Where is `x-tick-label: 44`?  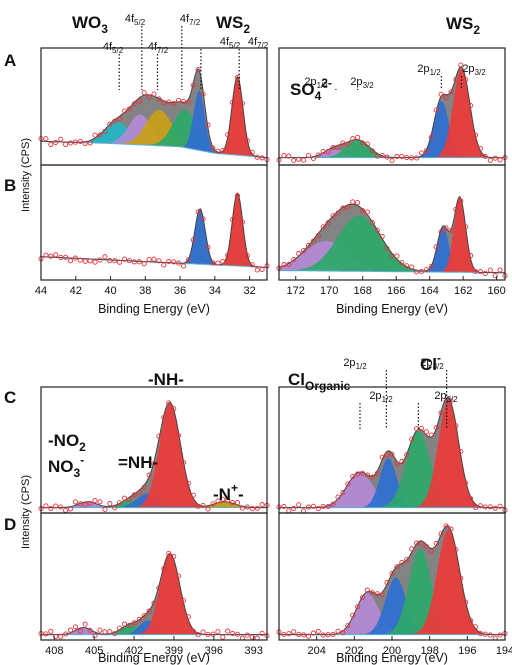 x-tick-label: 44 is located at coordinates (41, 291).